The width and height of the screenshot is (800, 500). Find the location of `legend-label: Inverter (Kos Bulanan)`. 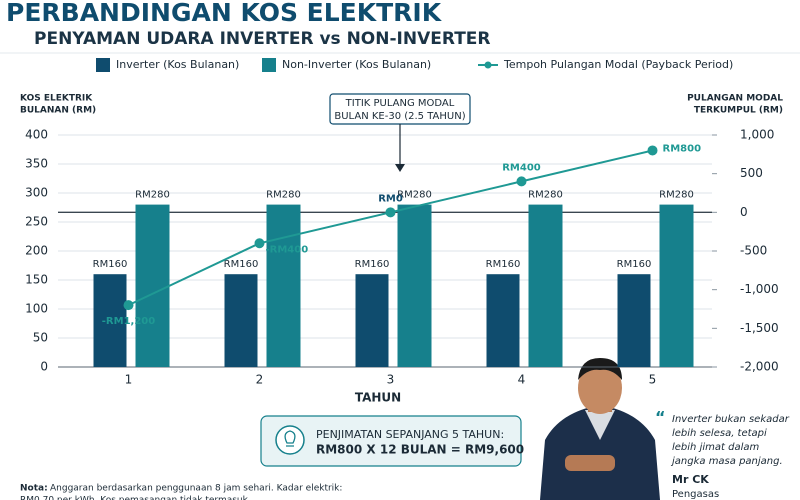

legend-label: Inverter (Kos Bulanan) is located at coordinates (177, 64).